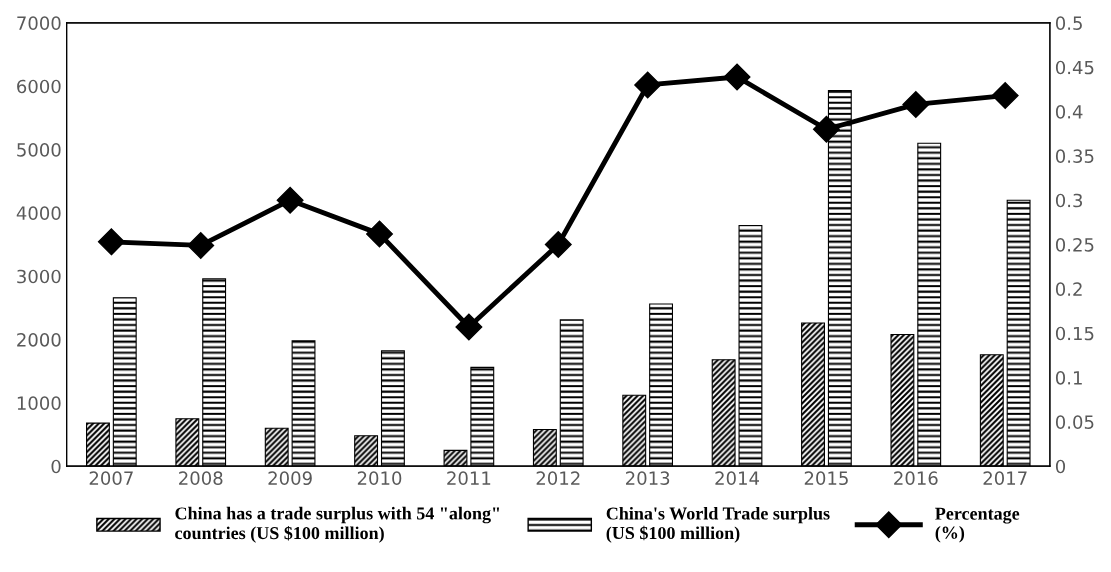 The image size is (1111, 572). I want to click on y2-tick-label: 0.5, so click(1068, 23).